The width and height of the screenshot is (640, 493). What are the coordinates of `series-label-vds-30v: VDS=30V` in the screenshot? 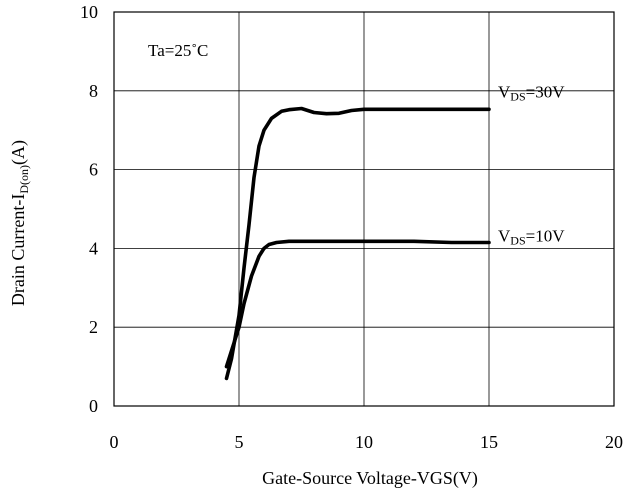 It's located at (531, 92).